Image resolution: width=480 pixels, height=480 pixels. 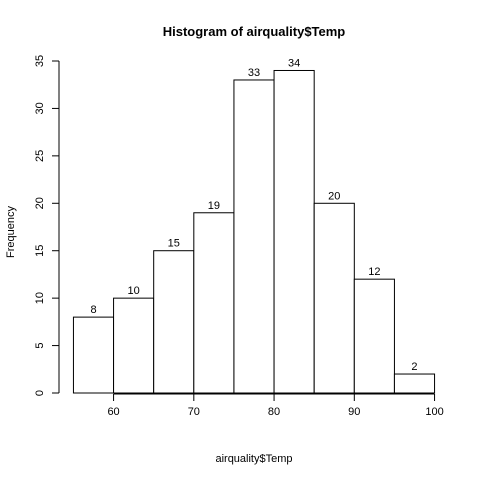 What do you see at coordinates (11, 232) in the screenshot?
I see `y-axis-label: Frequency` at bounding box center [11, 232].